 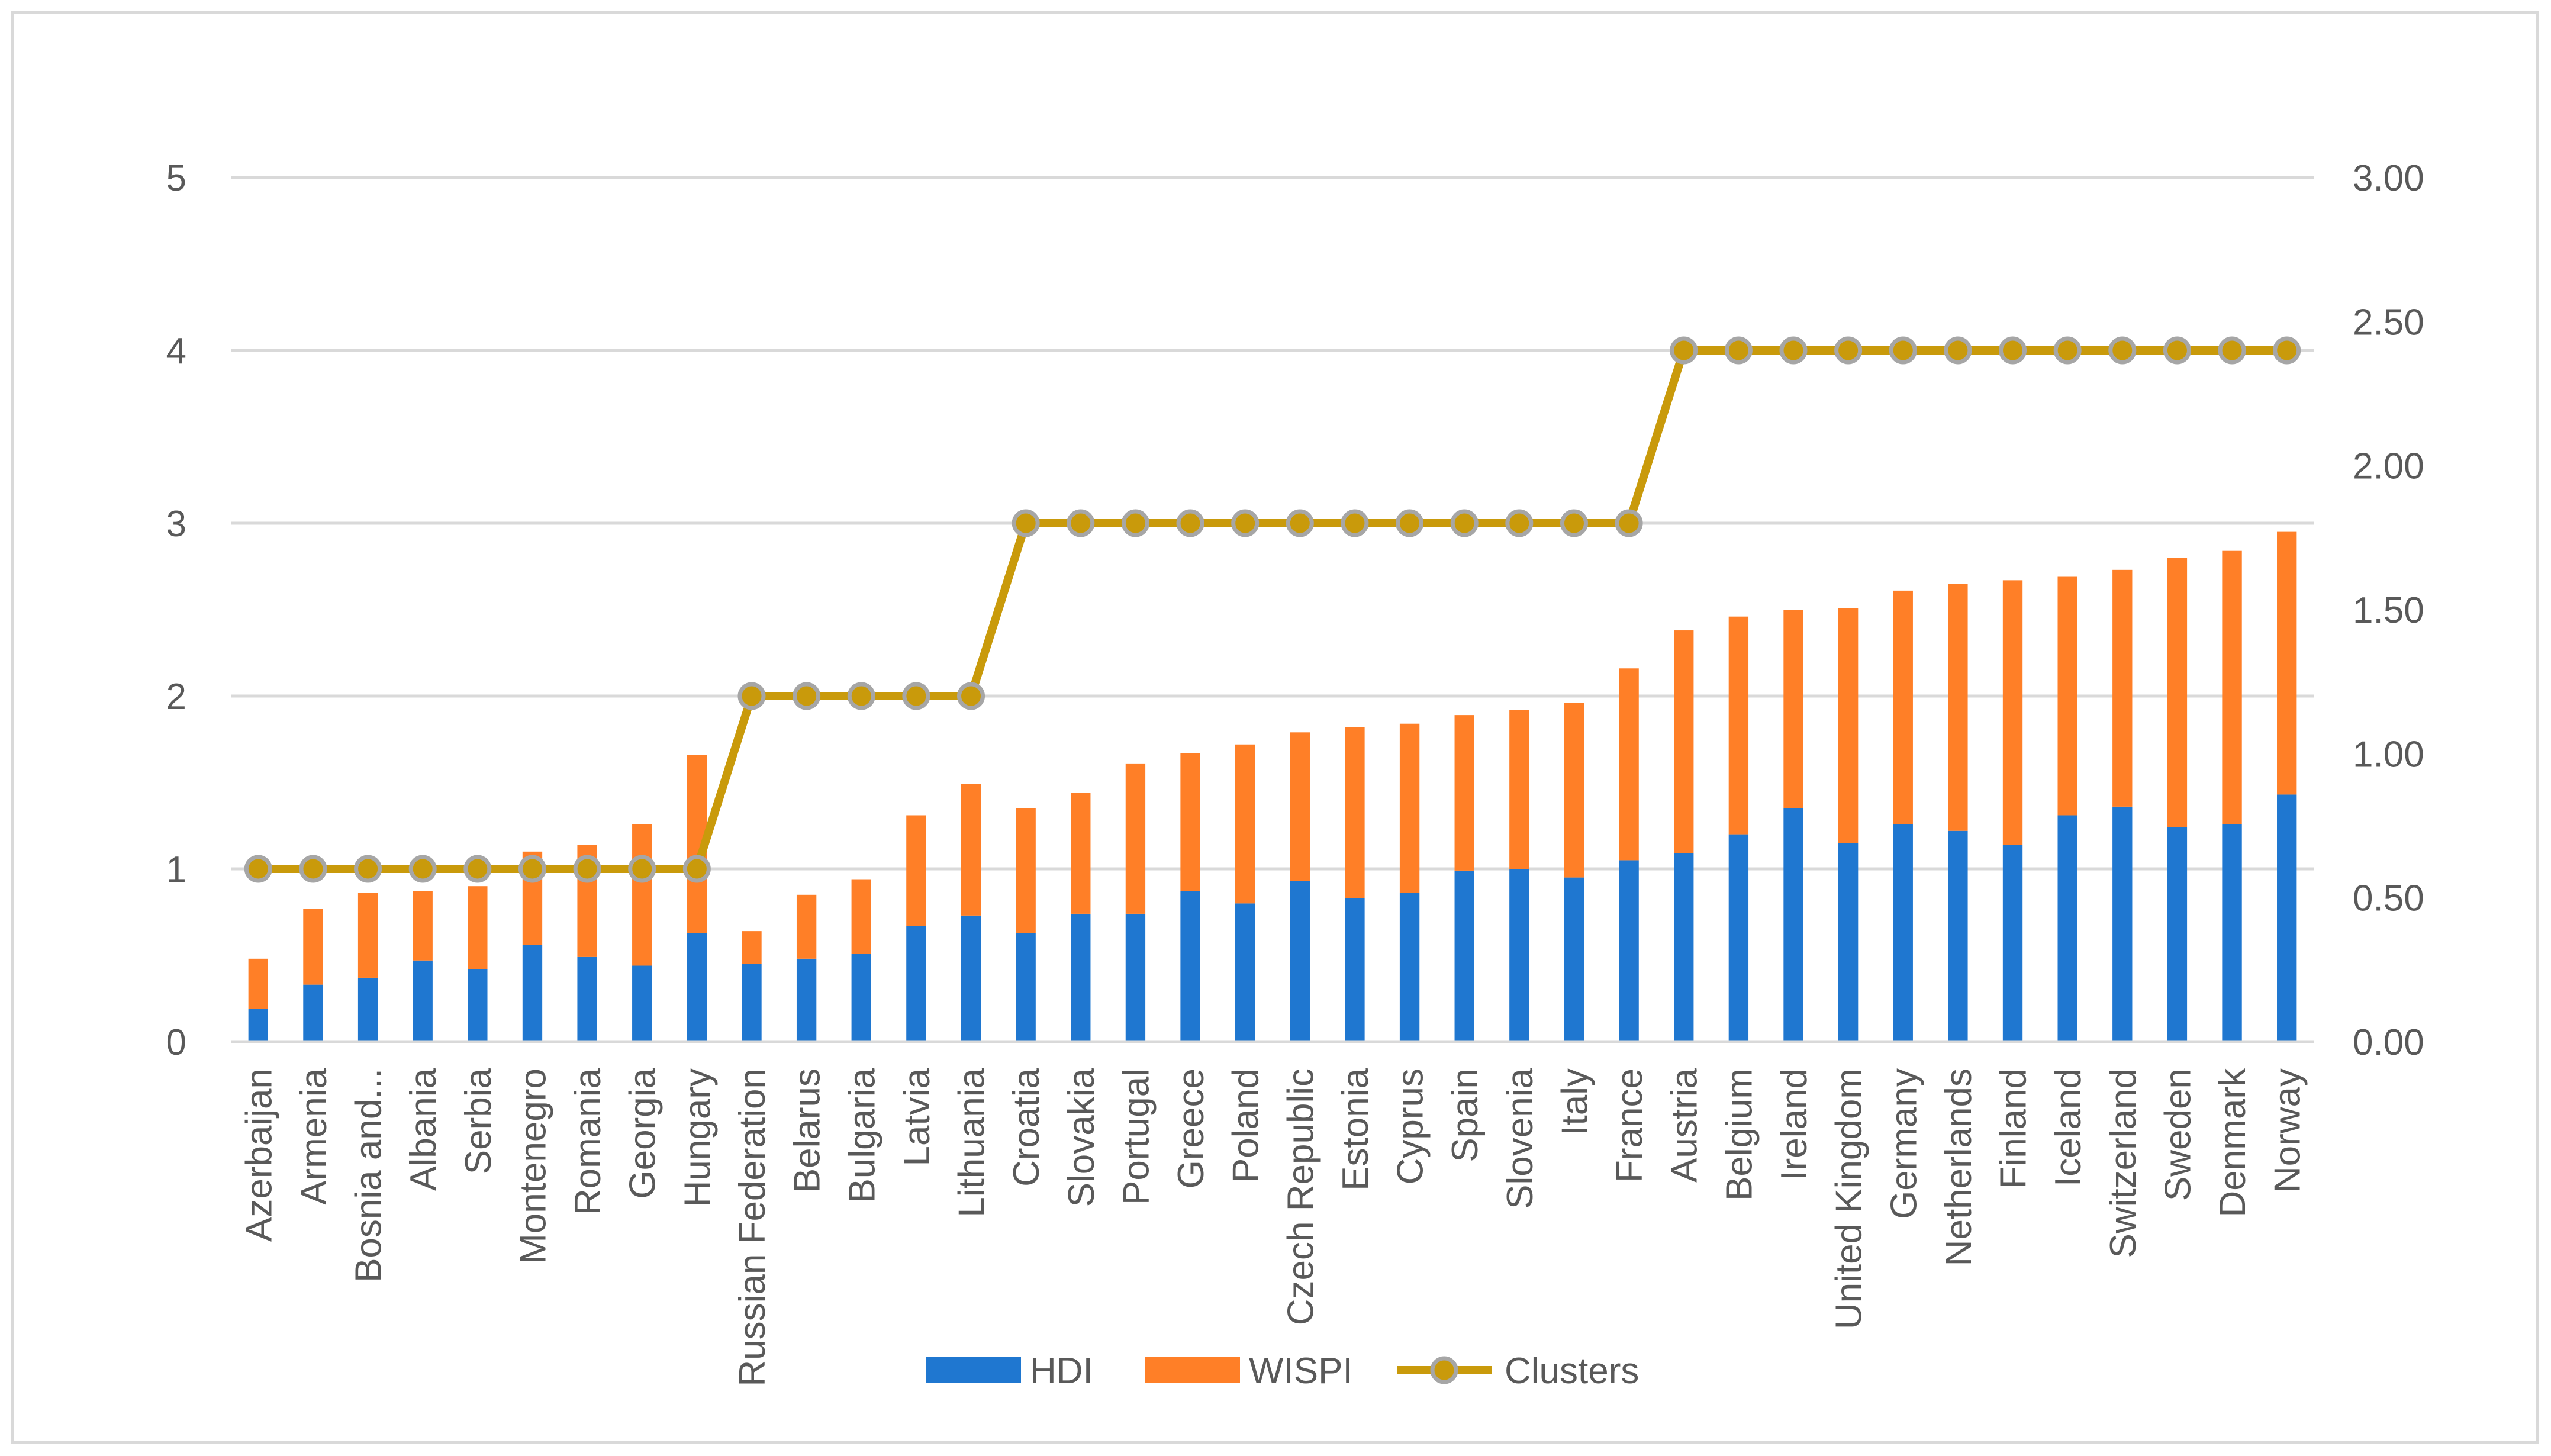 What do you see at coordinates (1026, 1127) in the screenshot?
I see `x-axis-category-label: Croatia` at bounding box center [1026, 1127].